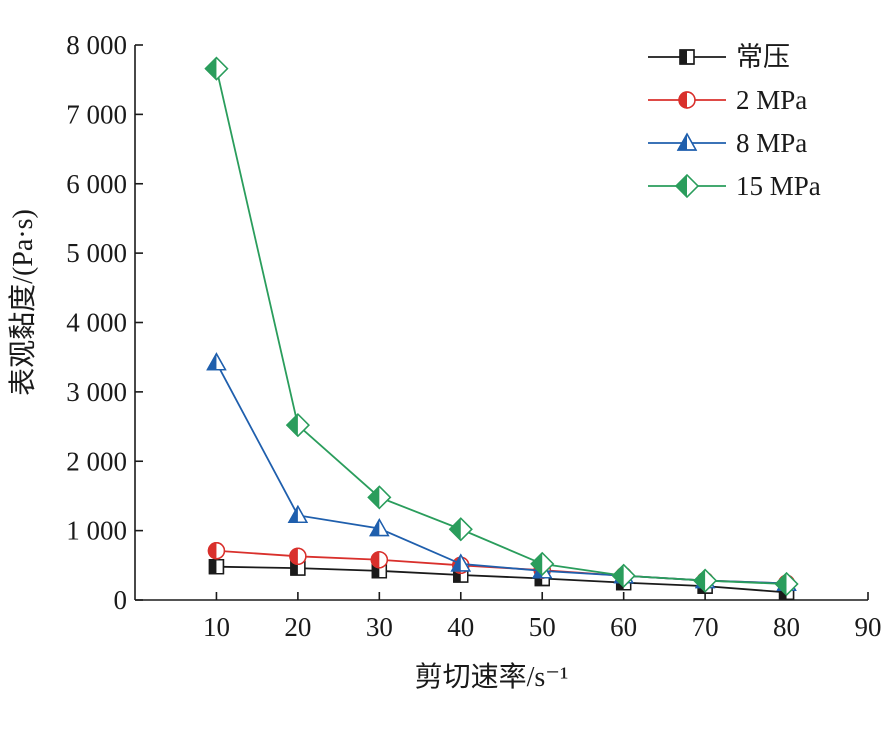 This screenshot has width=885, height=729. What do you see at coordinates (868, 627) in the screenshot?
I see `x-tick-label: 90` at bounding box center [868, 627].